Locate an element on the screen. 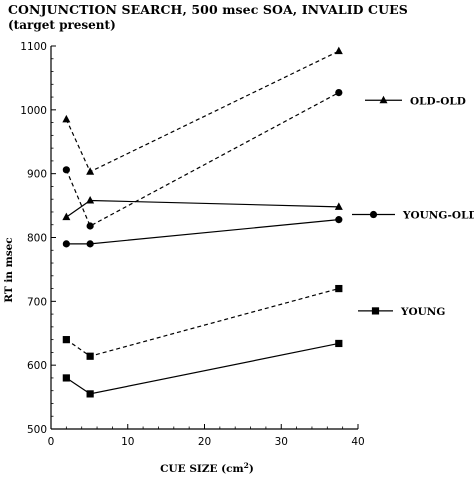 The height and width of the screenshot is (480, 474). series-line-young-solid is located at coordinates (202, 368).